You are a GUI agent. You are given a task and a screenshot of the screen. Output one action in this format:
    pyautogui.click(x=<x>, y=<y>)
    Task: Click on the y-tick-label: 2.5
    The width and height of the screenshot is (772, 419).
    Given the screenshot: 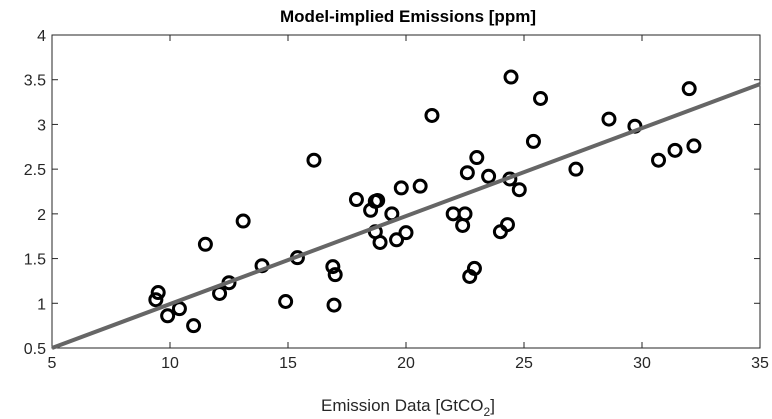 What is the action you would take?
    pyautogui.click(x=35, y=170)
    